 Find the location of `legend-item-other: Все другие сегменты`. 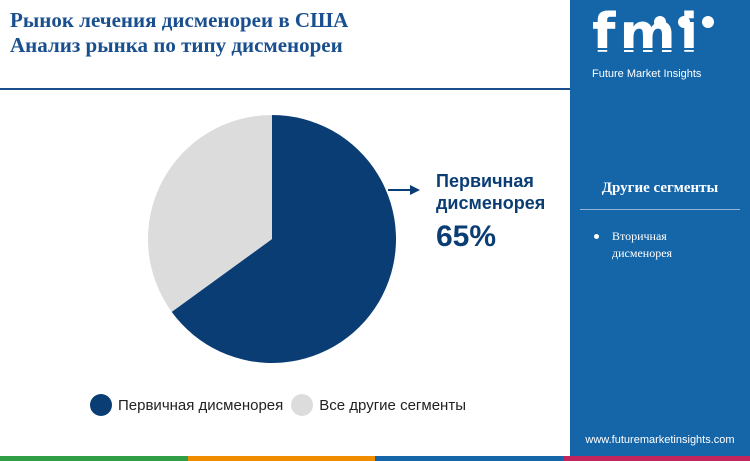

legend-item-other: Все другие сегменты is located at coordinates (378, 405).